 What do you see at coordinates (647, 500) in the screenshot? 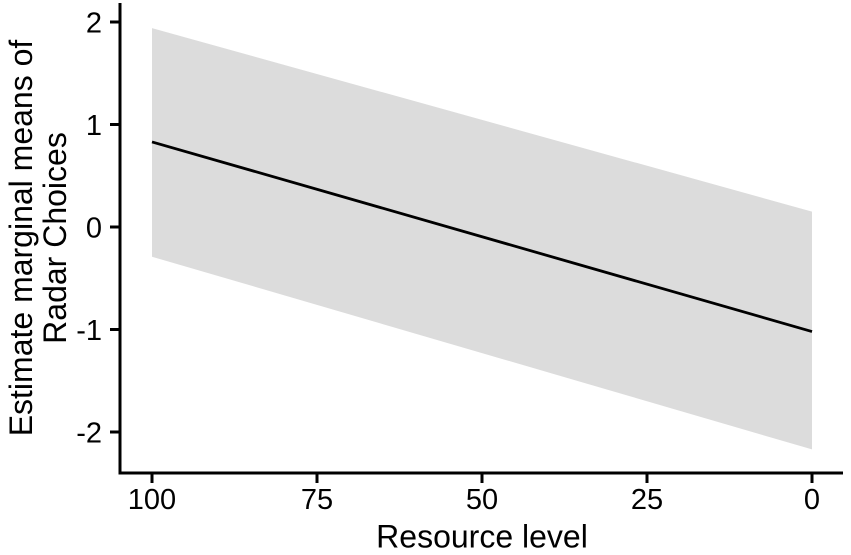
I see `x-tick-label: 25` at bounding box center [647, 500].